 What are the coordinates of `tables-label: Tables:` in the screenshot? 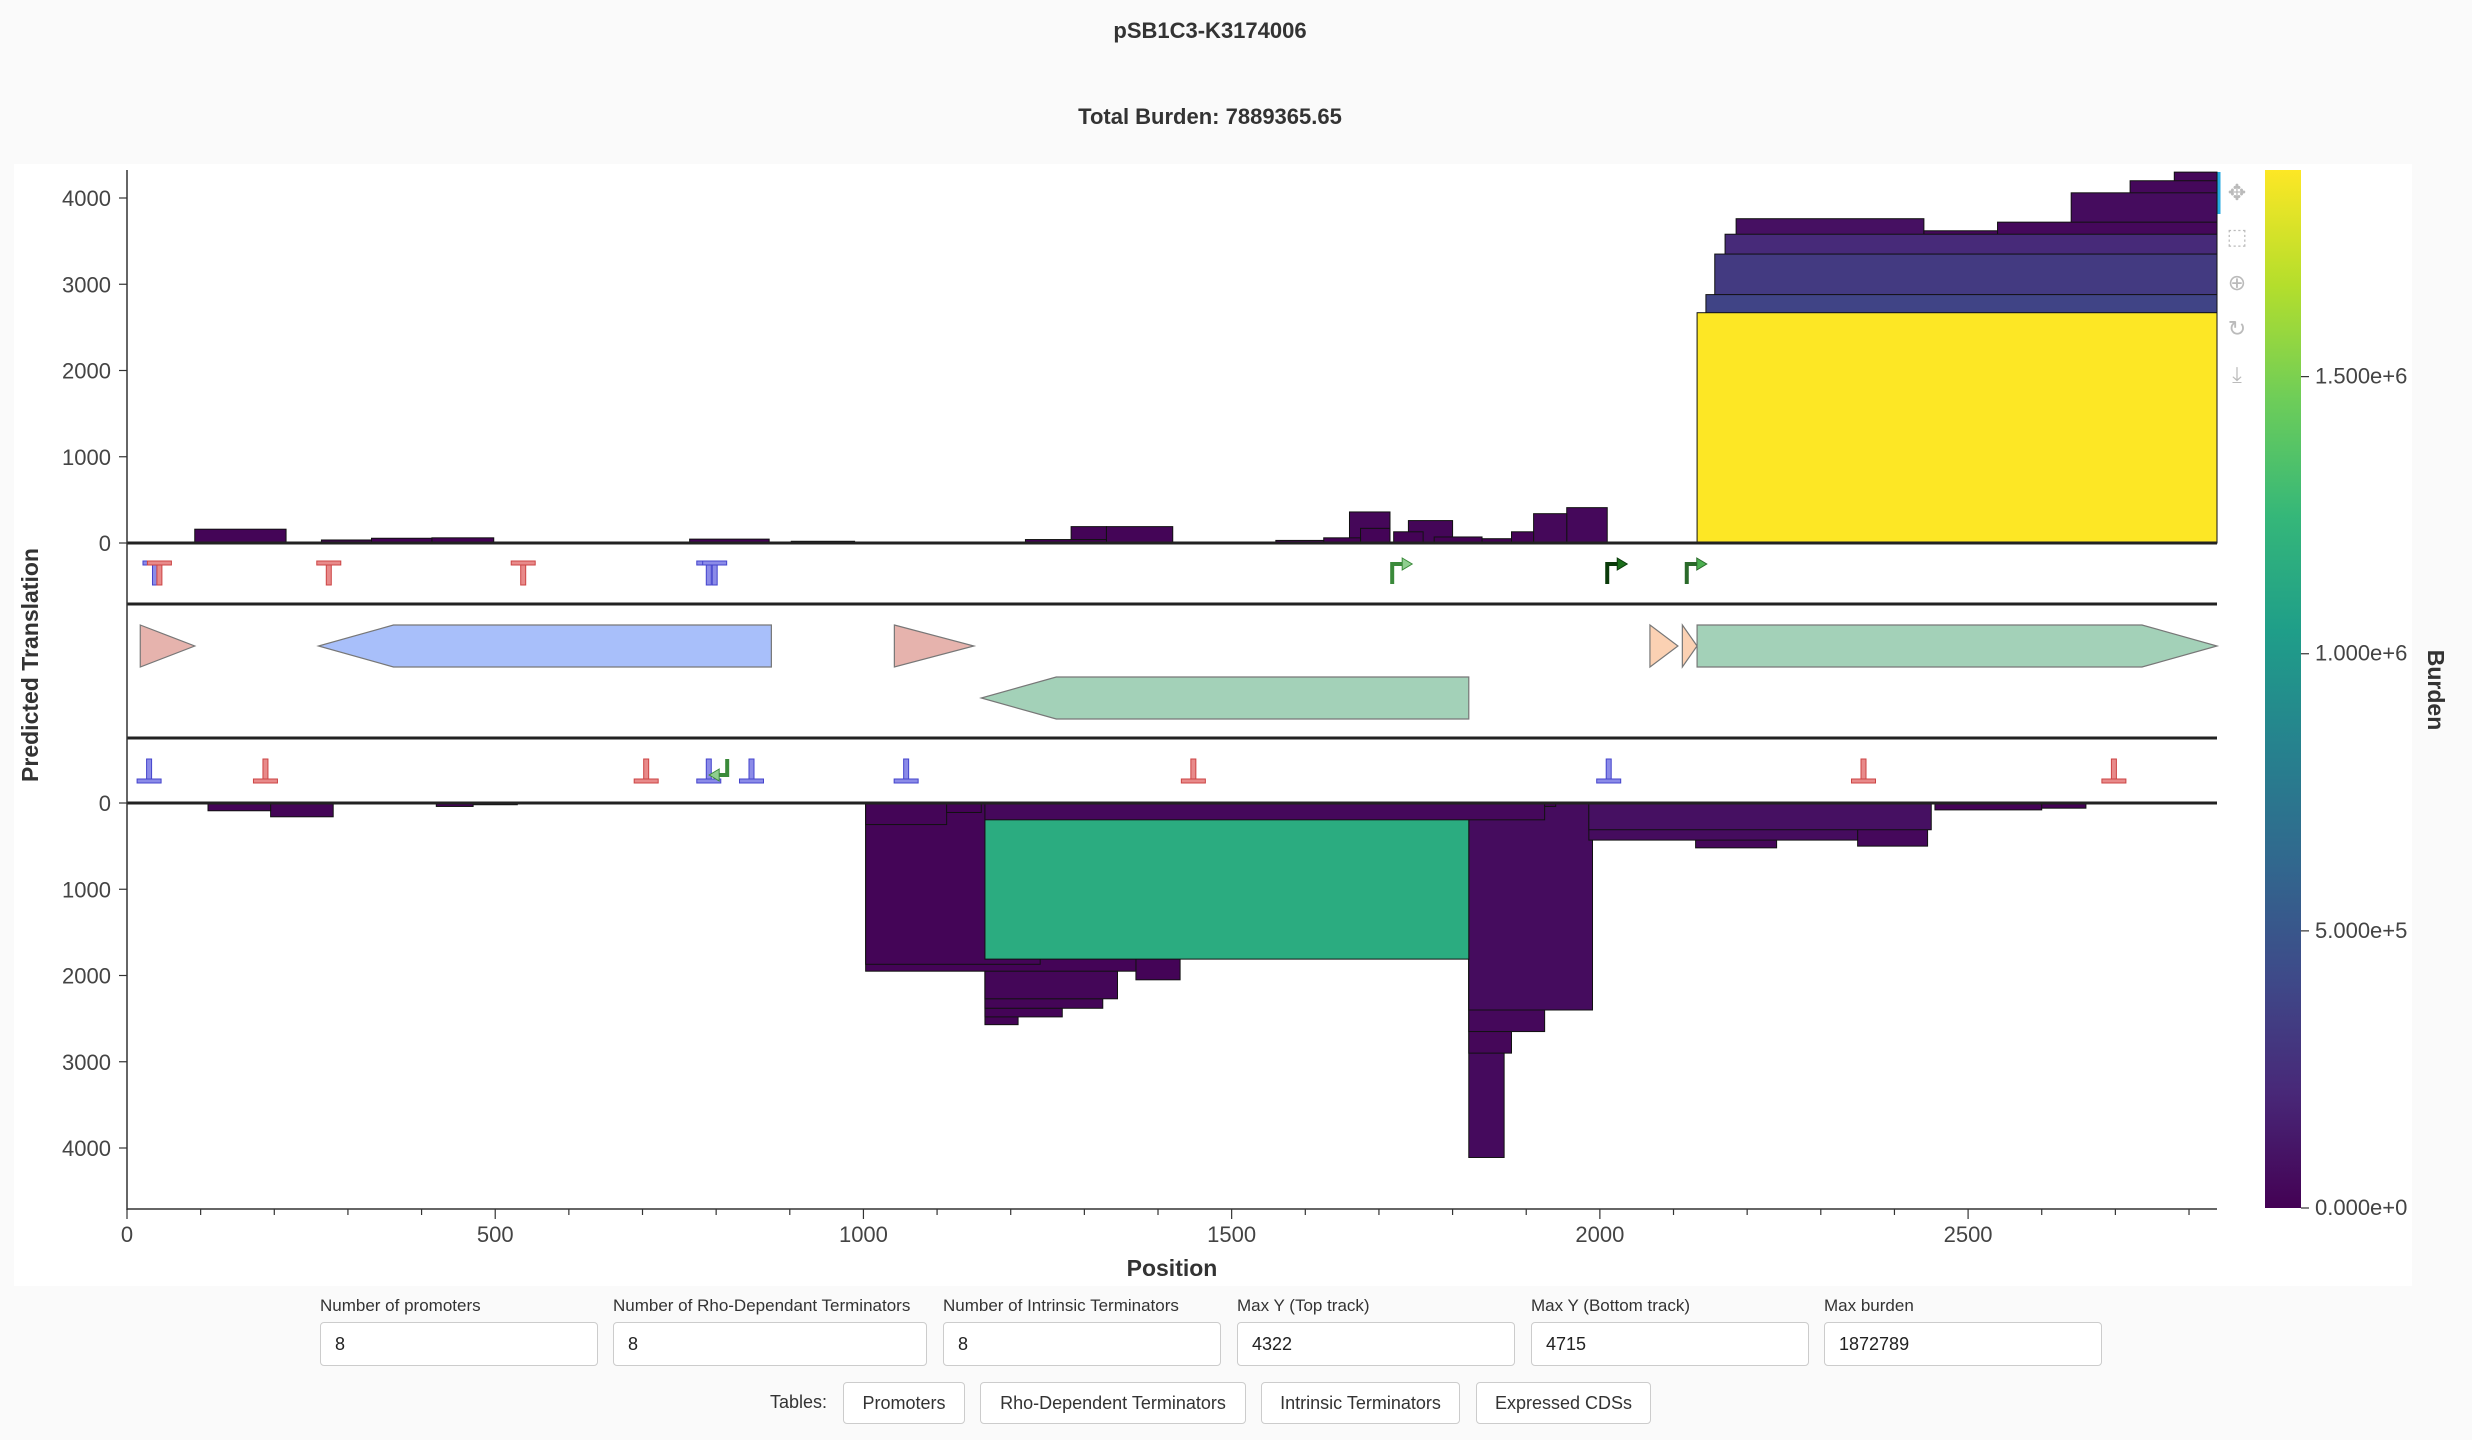 It's located at (799, 1402).